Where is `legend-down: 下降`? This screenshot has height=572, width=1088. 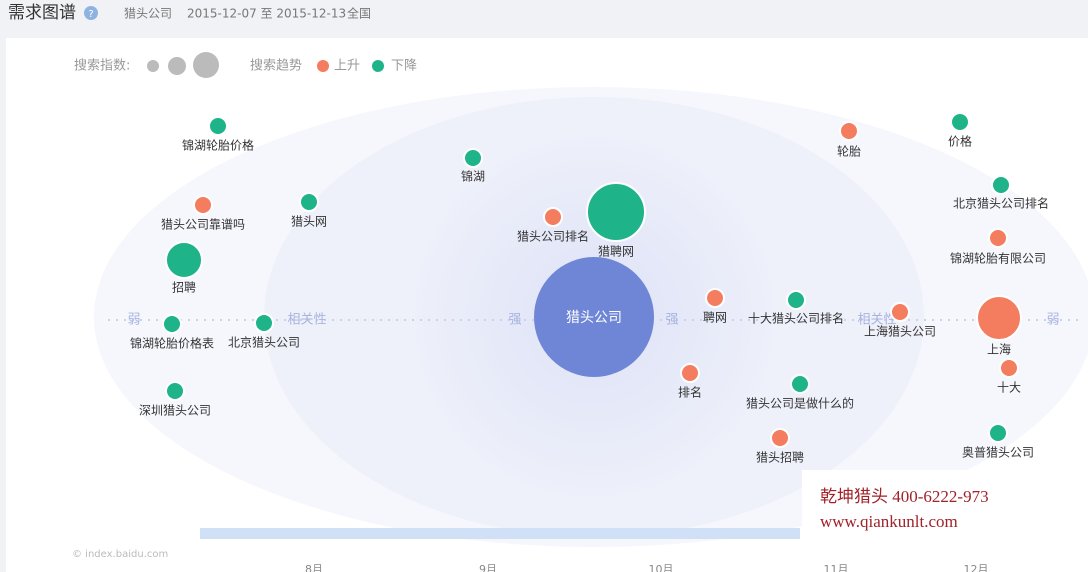
legend-down: 下降 is located at coordinates (404, 66).